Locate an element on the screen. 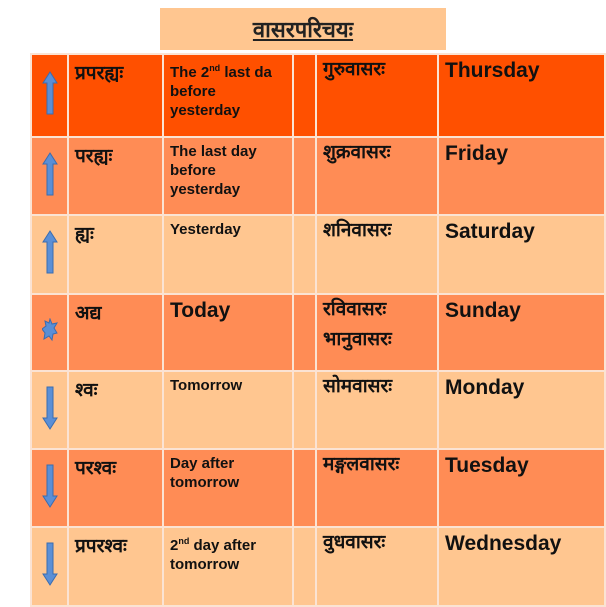 This screenshot has height=607, width=606. english-meaning: Tomorrow is located at coordinates (228, 410).